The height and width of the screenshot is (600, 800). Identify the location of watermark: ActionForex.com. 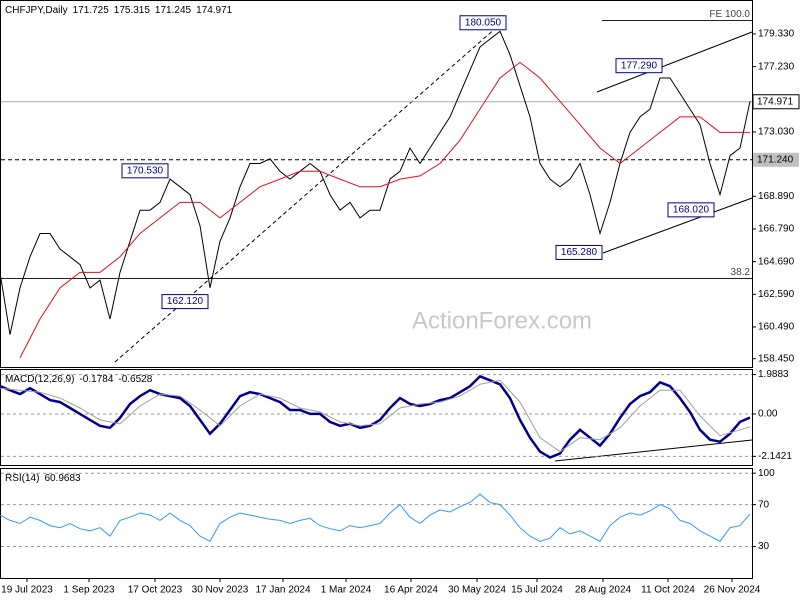
(502, 320).